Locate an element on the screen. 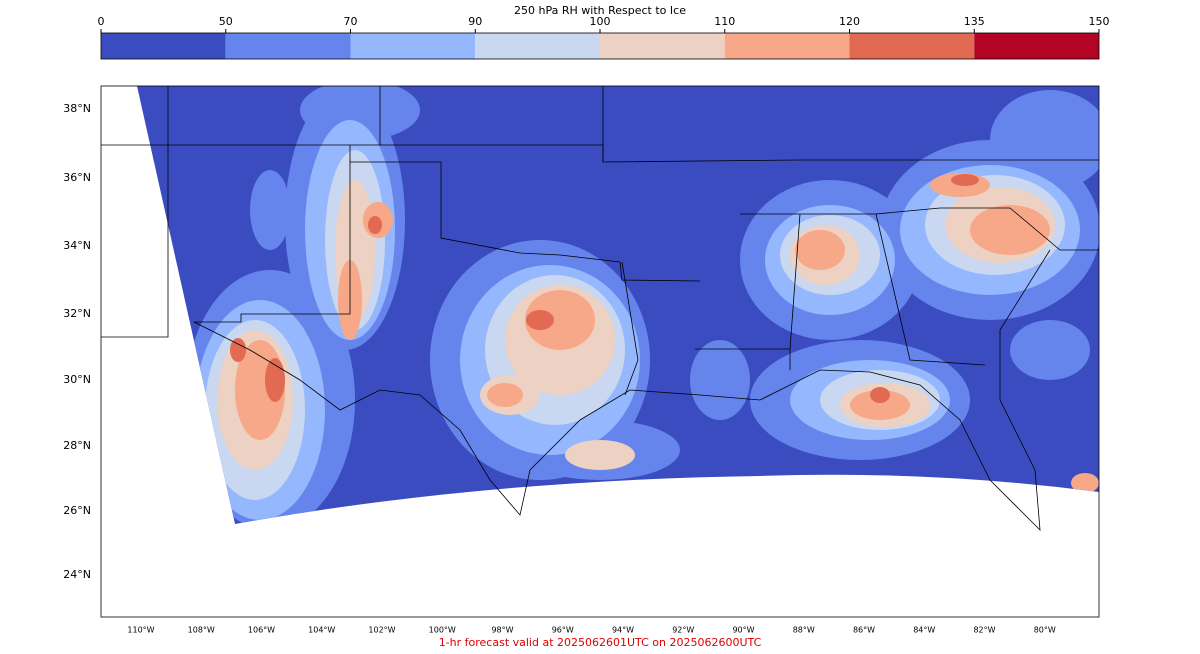 Image resolution: width=1200 pixels, height=654 pixels. colorbar-tick-label: 120 is located at coordinates (849, 21).